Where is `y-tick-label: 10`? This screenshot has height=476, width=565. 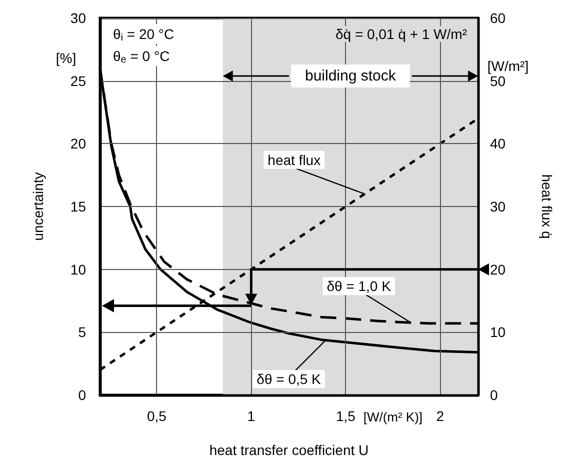
y-tick-label: 10 is located at coordinates (78, 269).